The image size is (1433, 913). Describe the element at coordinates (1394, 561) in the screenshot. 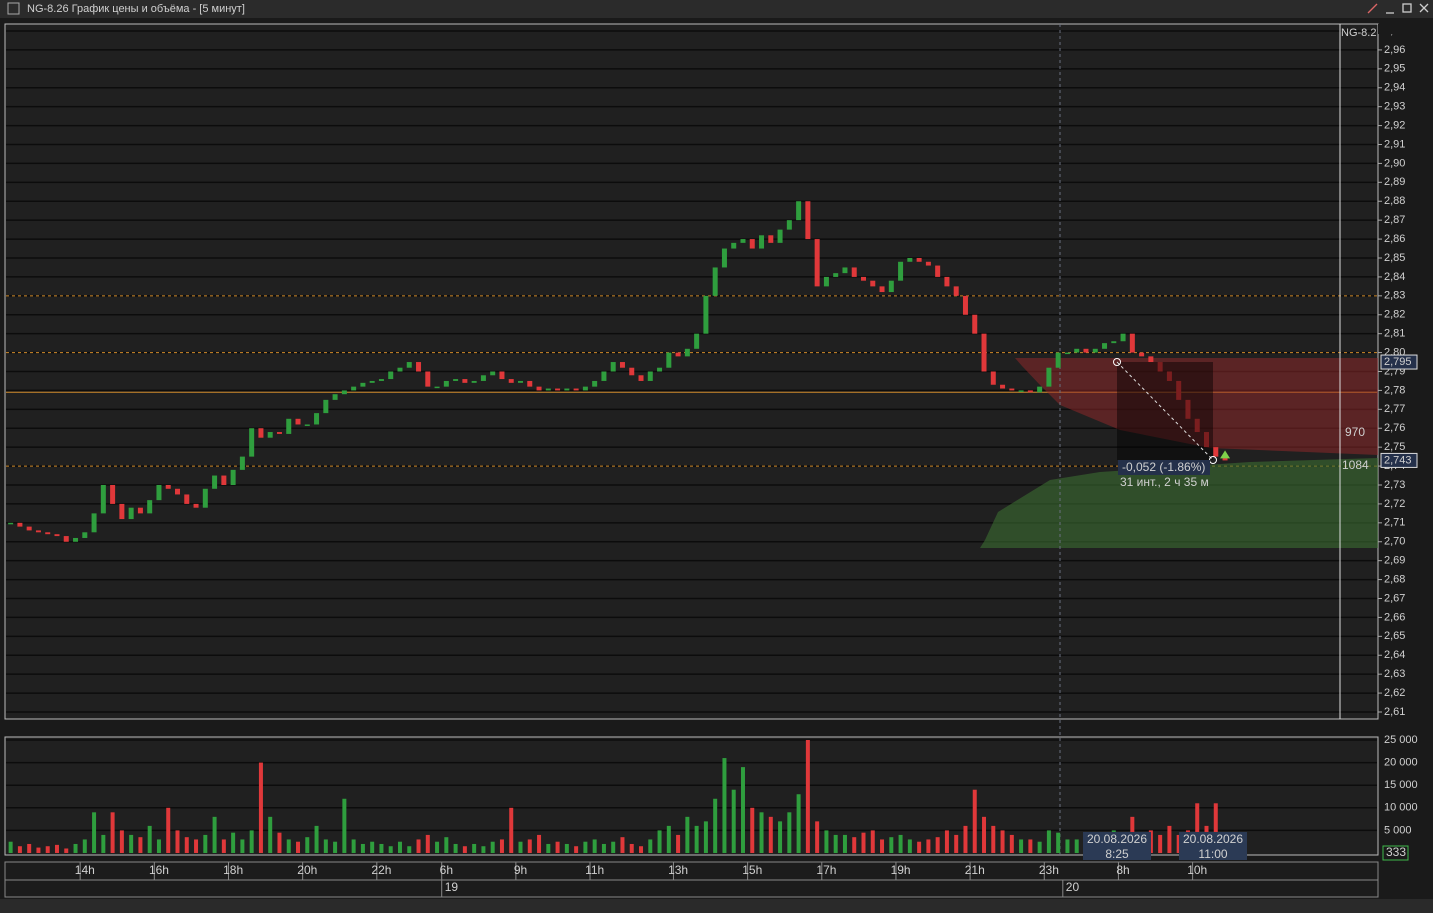

I see `y-tick-label: 2,69` at that location.